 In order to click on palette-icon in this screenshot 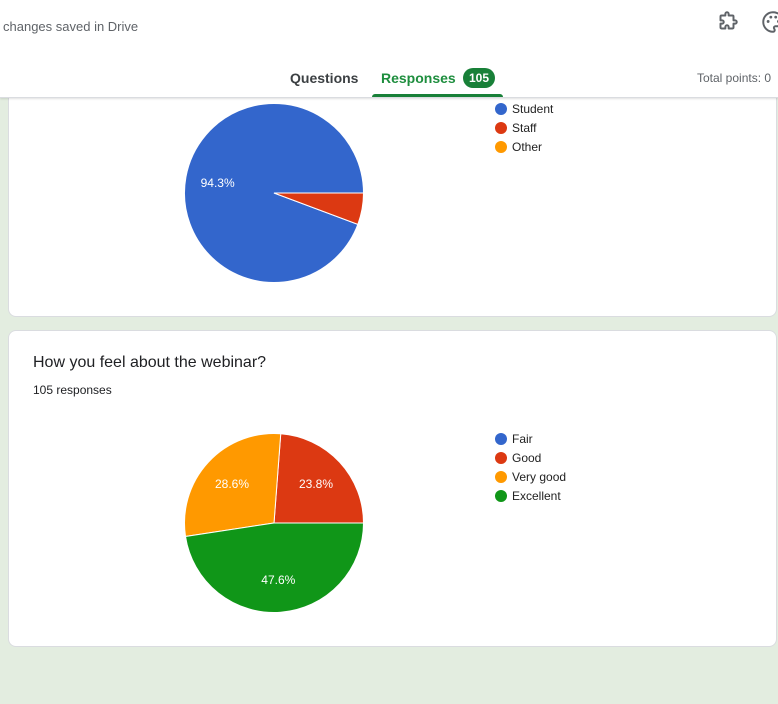, I will do `click(769, 22)`.